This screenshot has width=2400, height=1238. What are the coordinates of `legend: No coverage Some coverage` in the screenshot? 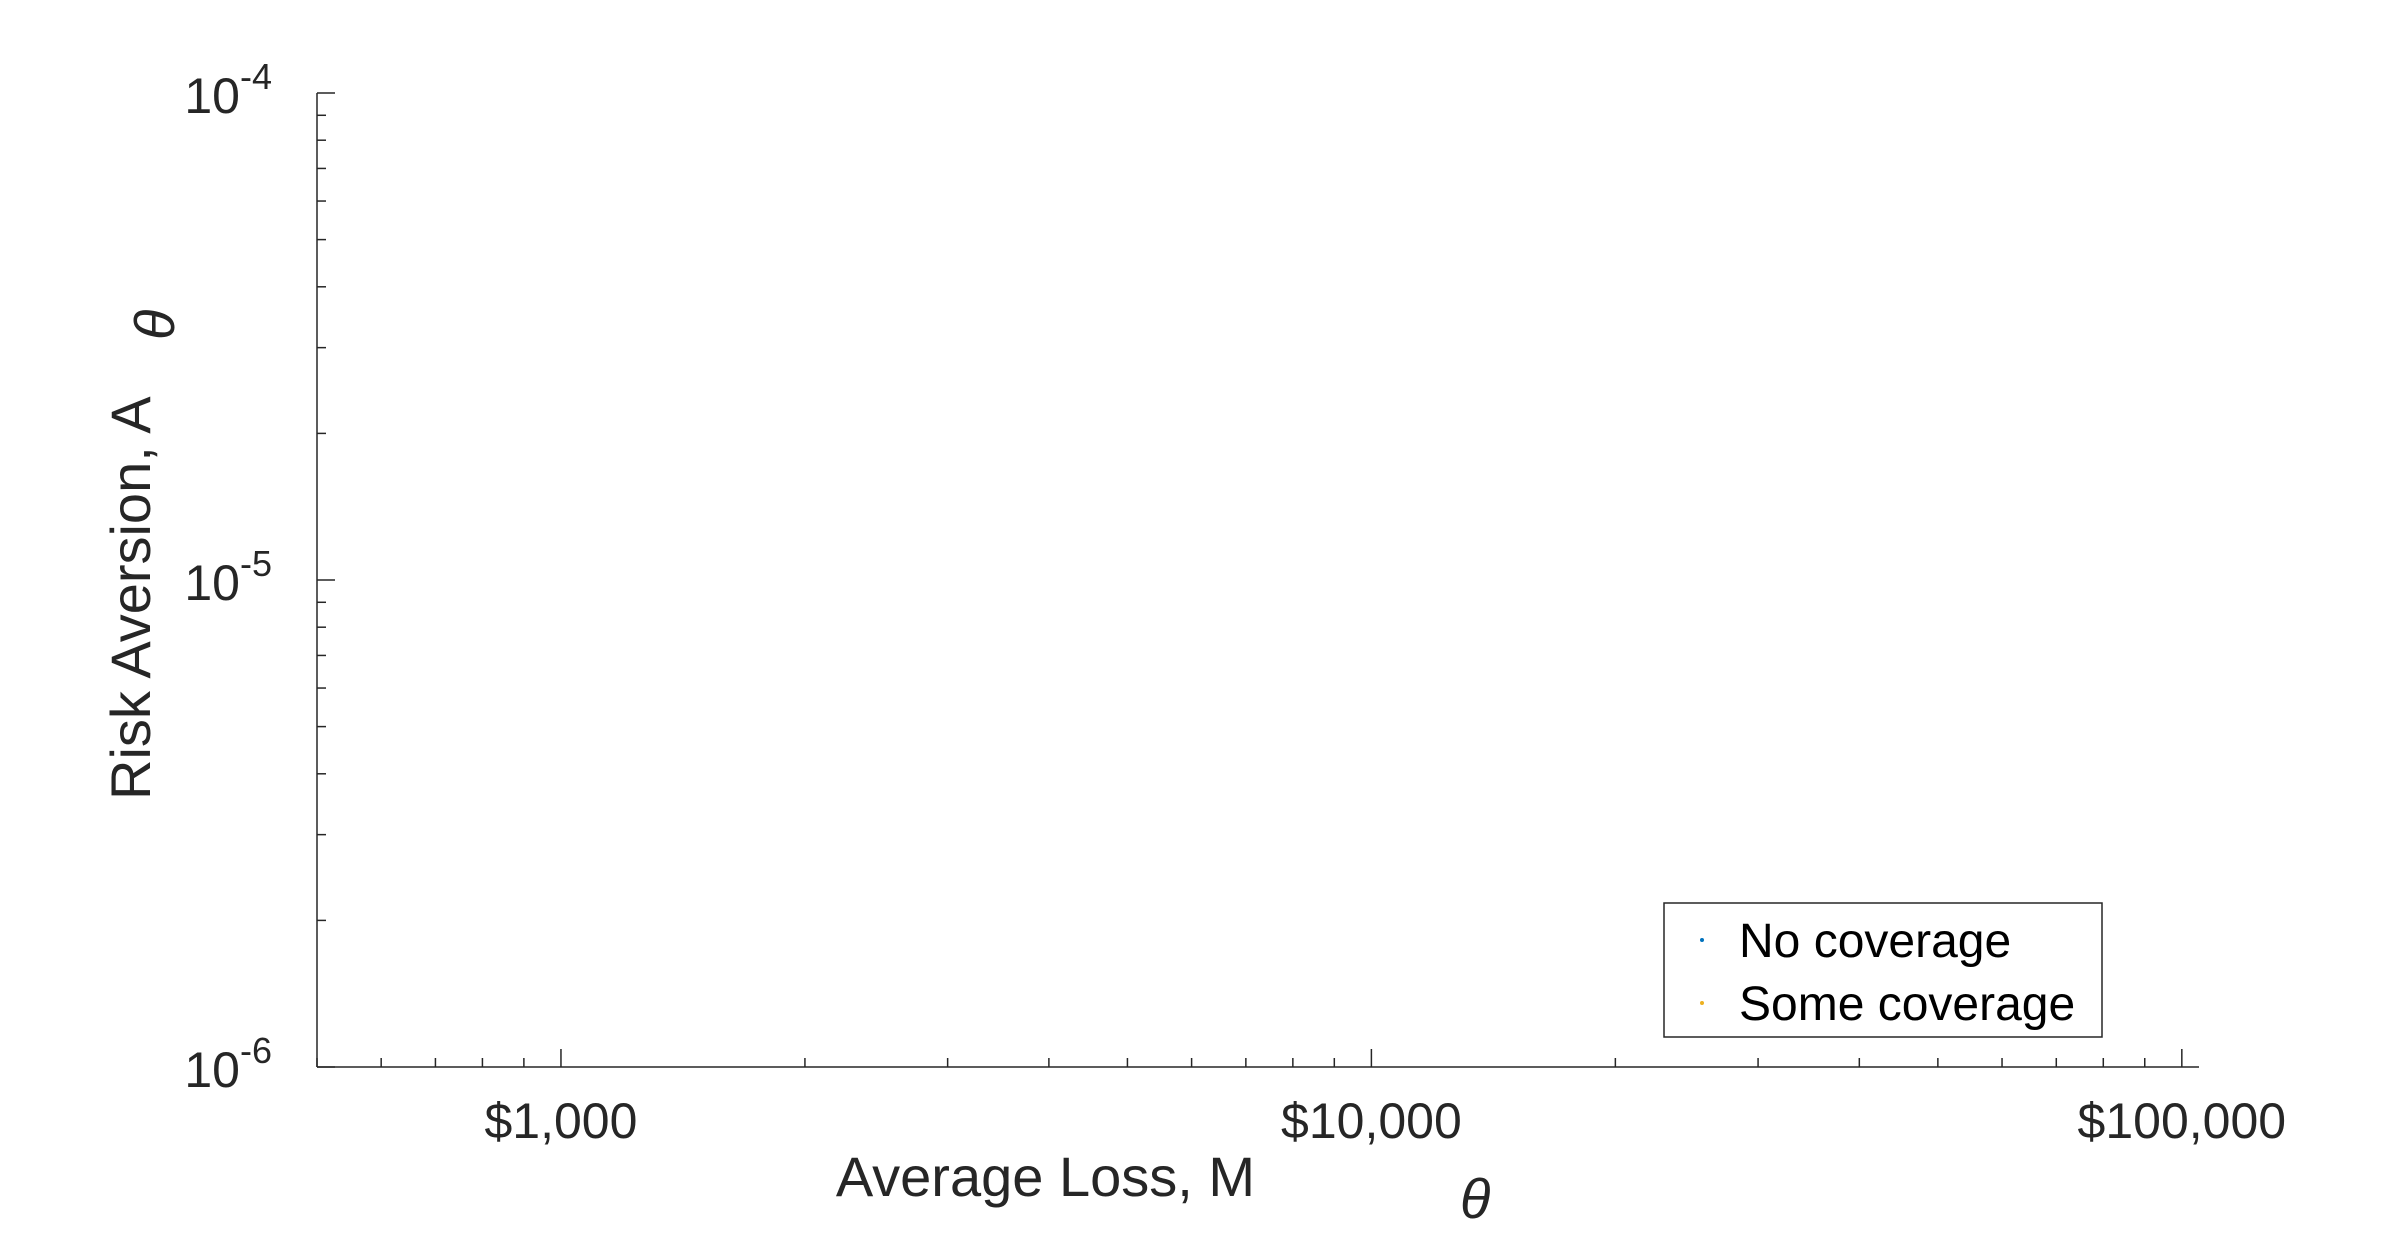 It's located at (1883, 970).